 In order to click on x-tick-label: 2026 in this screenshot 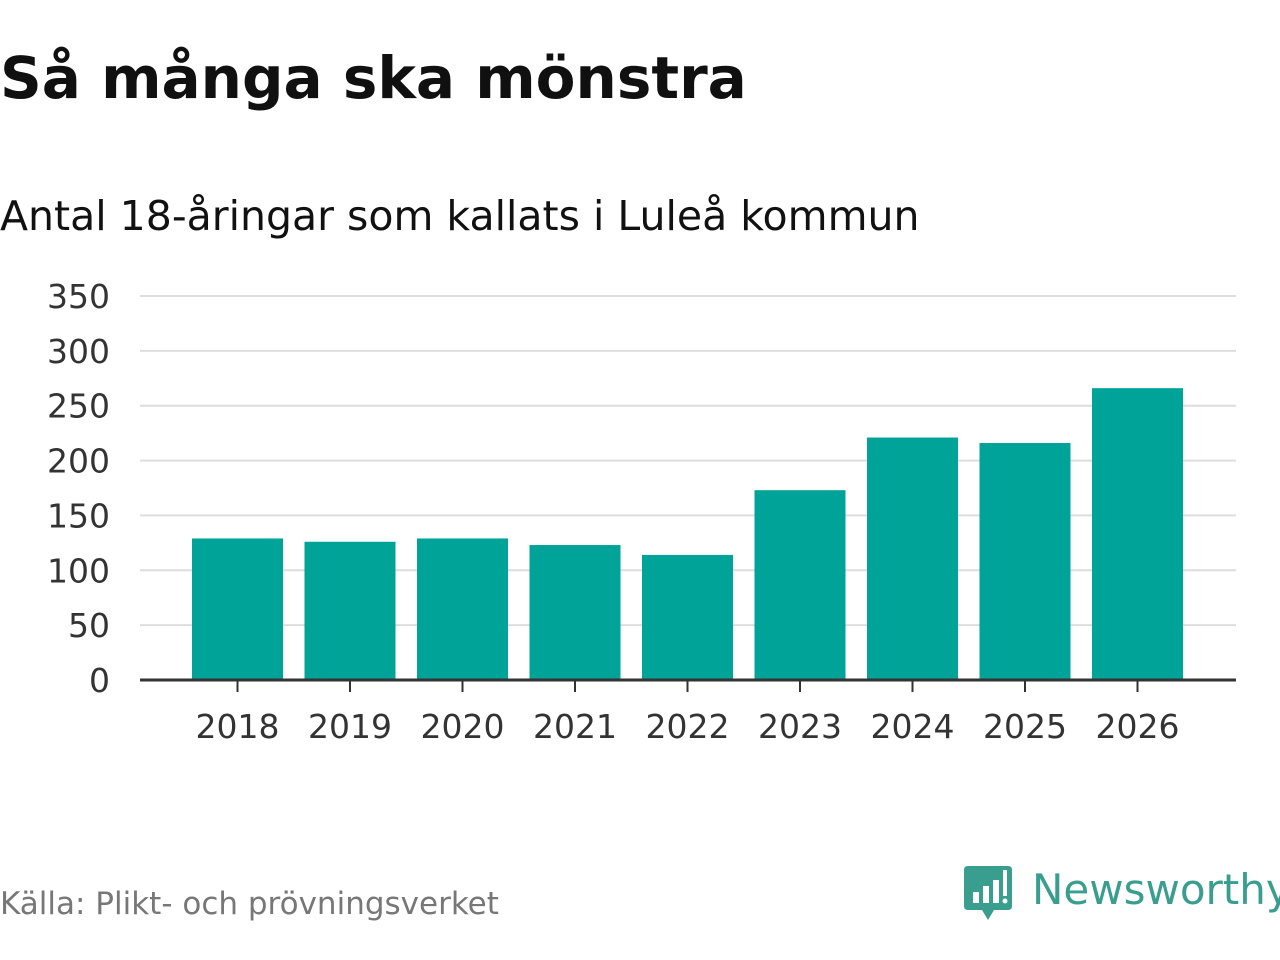, I will do `click(1138, 726)`.